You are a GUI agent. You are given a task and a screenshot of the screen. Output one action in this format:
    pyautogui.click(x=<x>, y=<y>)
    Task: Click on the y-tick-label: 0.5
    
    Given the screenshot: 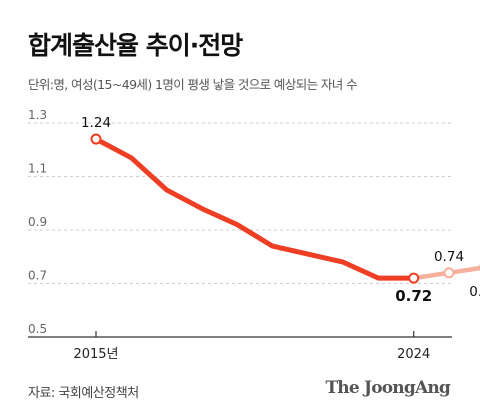 What is the action you would take?
    pyautogui.click(x=37, y=329)
    